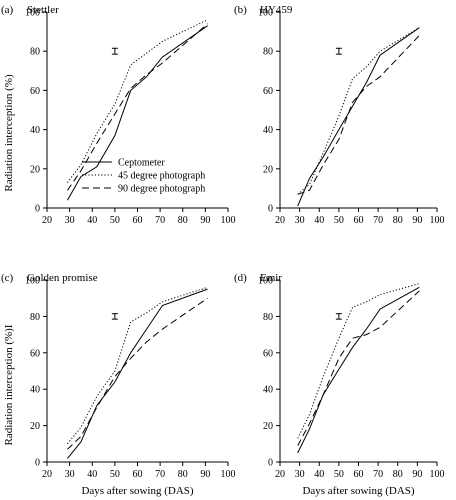 Image resolution: width=456 pixels, height=500 pixels. Describe the element at coordinates (62, 278) in the screenshot. I see `panel-title: Golden promise` at that location.